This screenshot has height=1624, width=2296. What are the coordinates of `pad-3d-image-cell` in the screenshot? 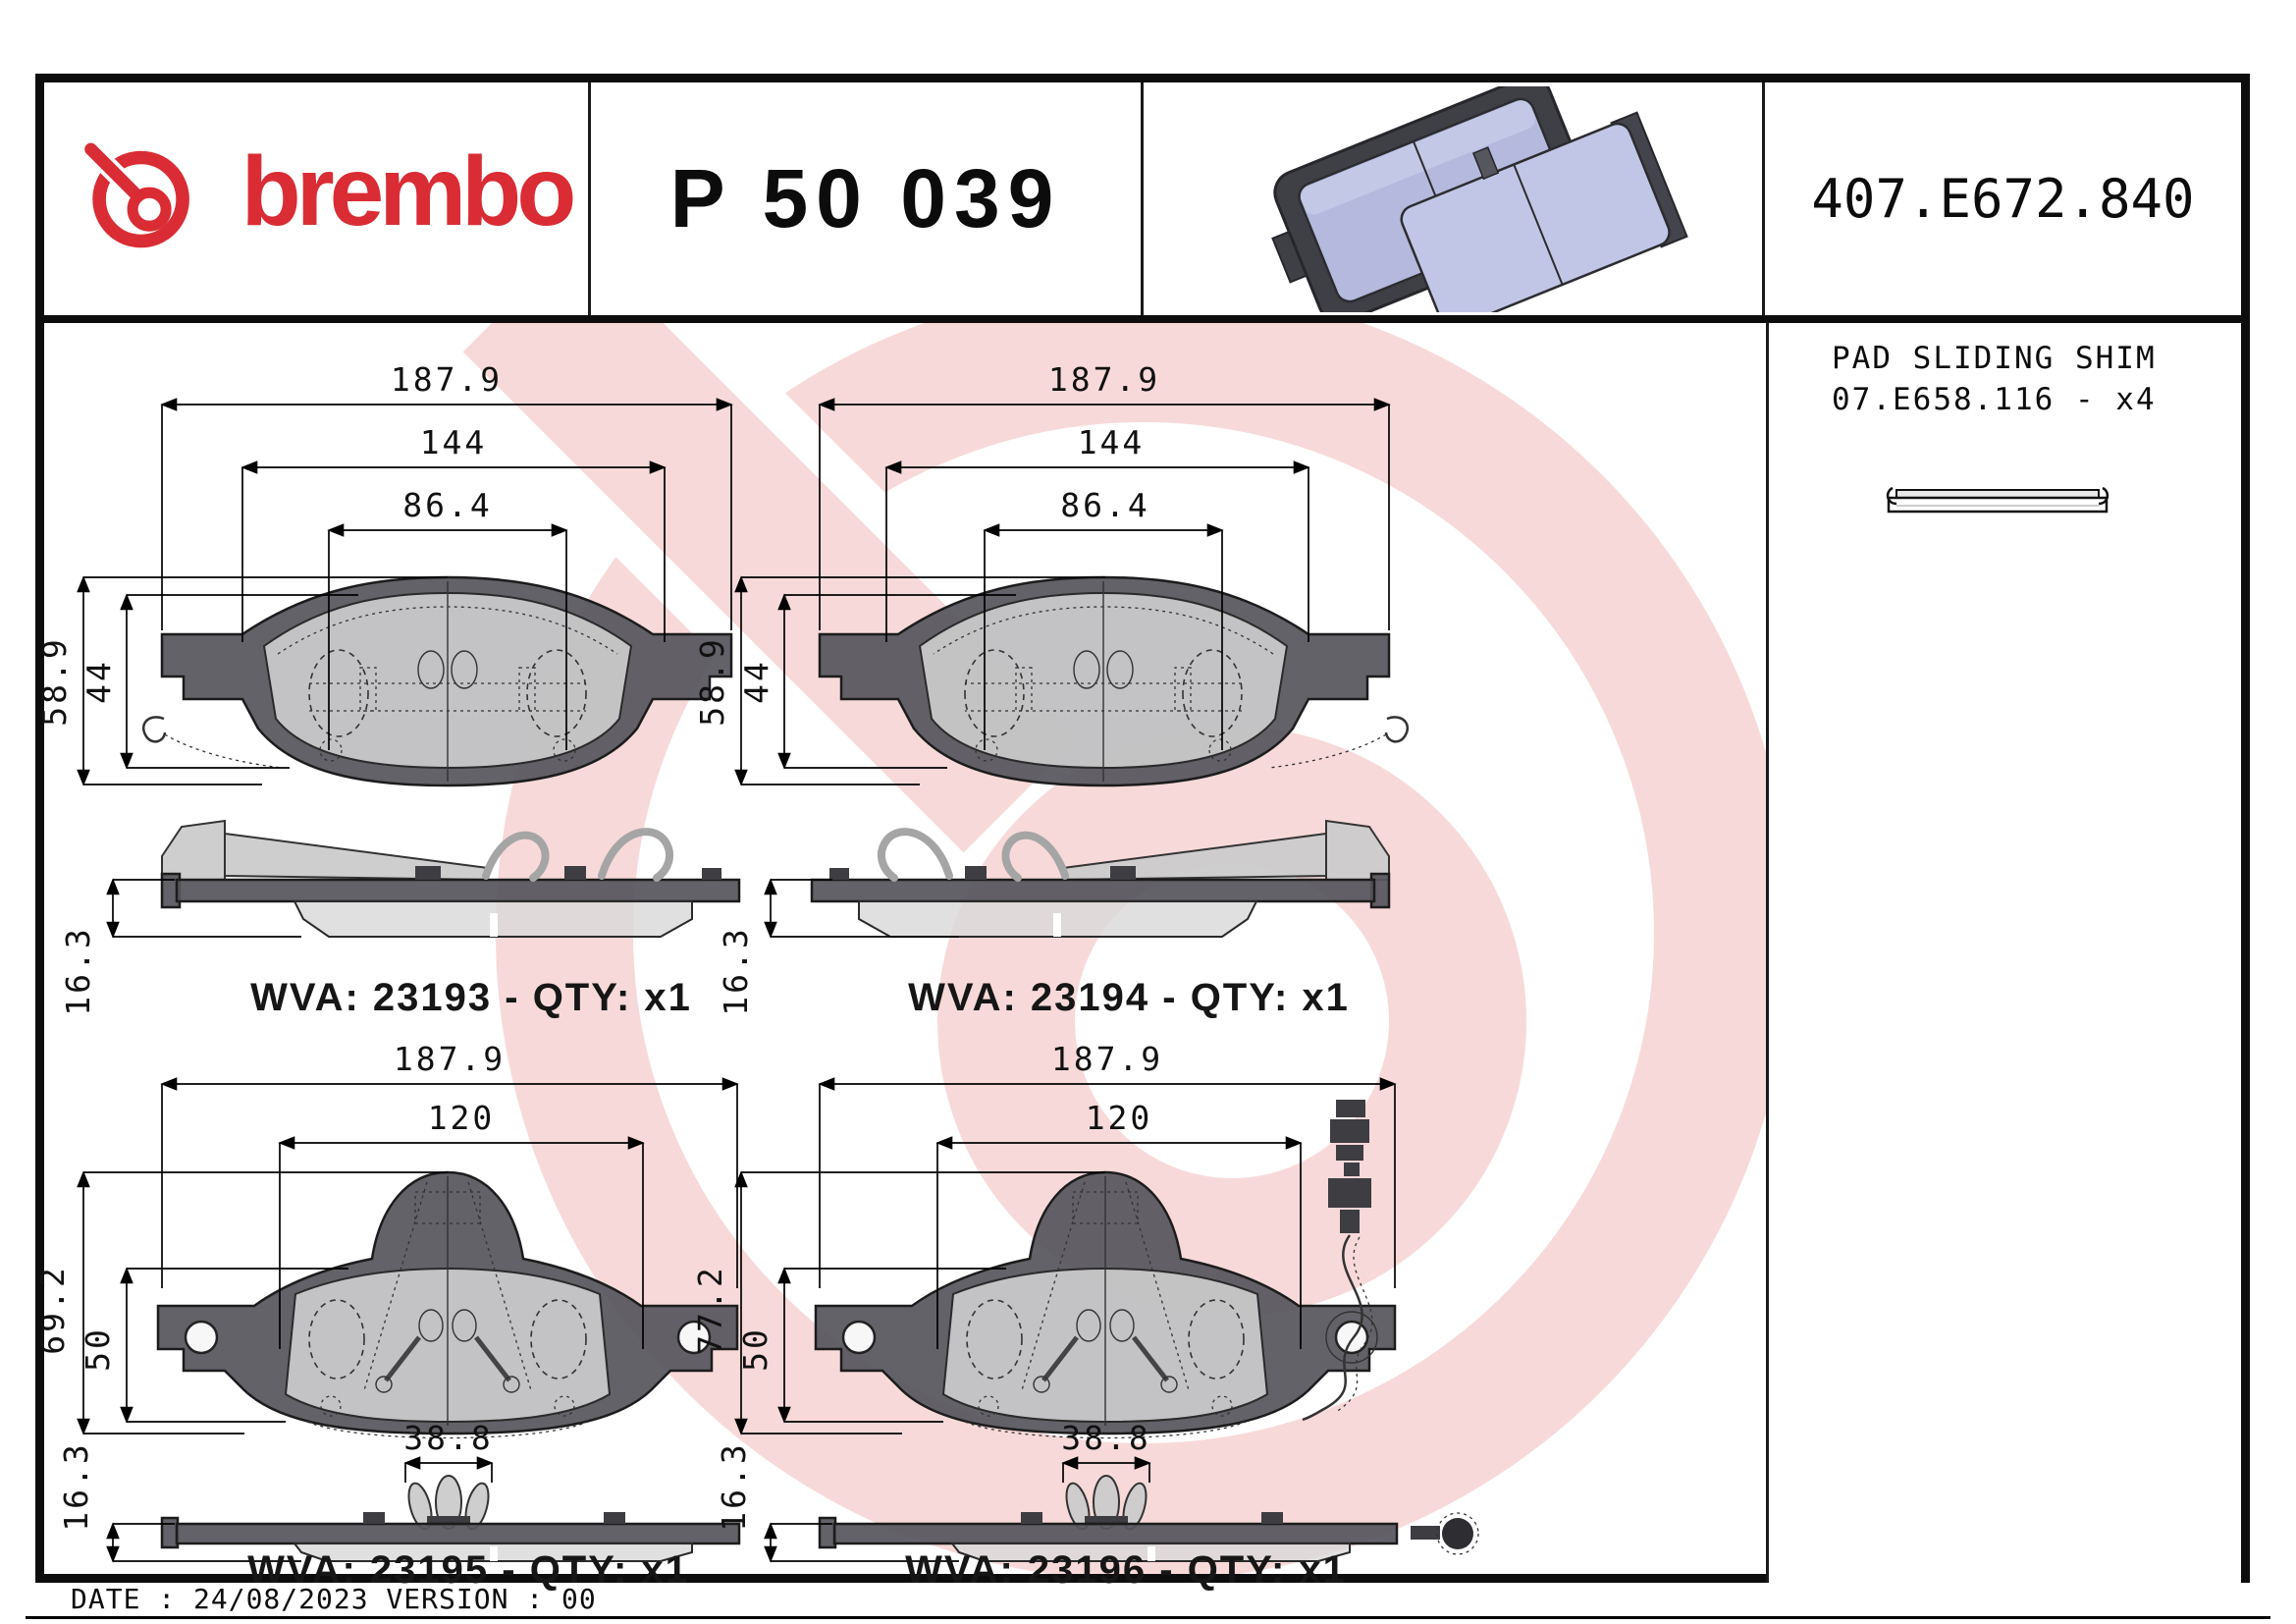 It's located at (1454, 198).